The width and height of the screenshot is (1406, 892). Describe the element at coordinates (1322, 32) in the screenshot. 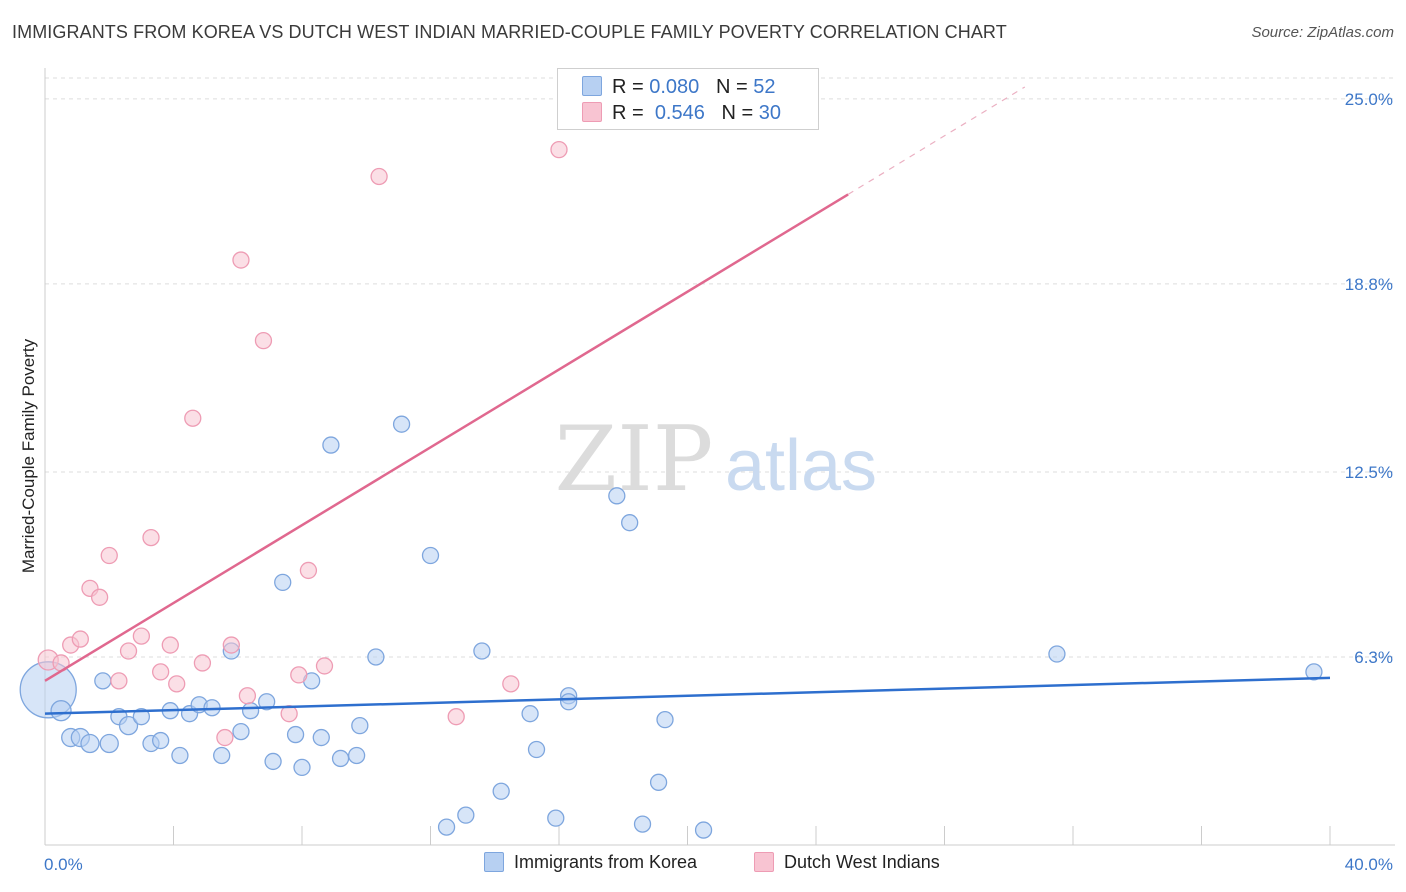

I see `source-label: Source: ZipAtlas.com` at that location.